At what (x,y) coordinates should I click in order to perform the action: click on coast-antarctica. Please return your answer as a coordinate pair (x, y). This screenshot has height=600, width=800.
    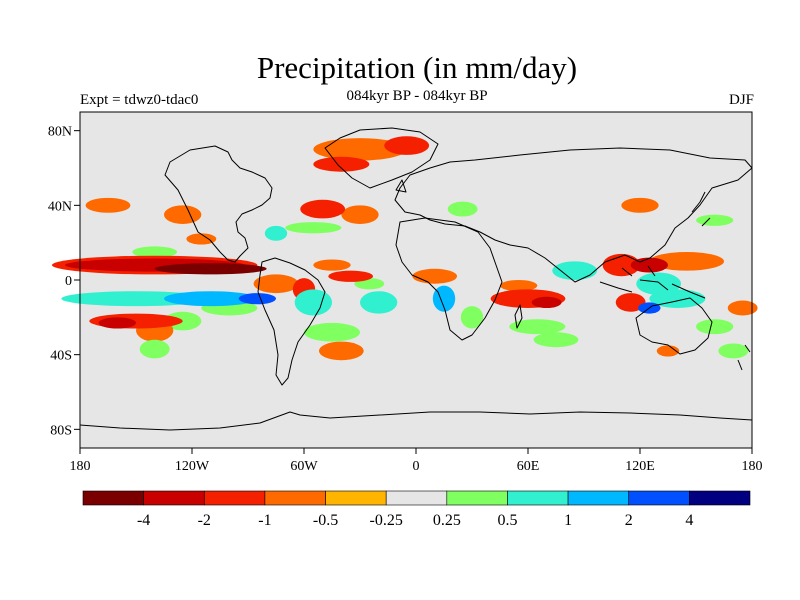
    Looking at the image, I should click on (416, 421).